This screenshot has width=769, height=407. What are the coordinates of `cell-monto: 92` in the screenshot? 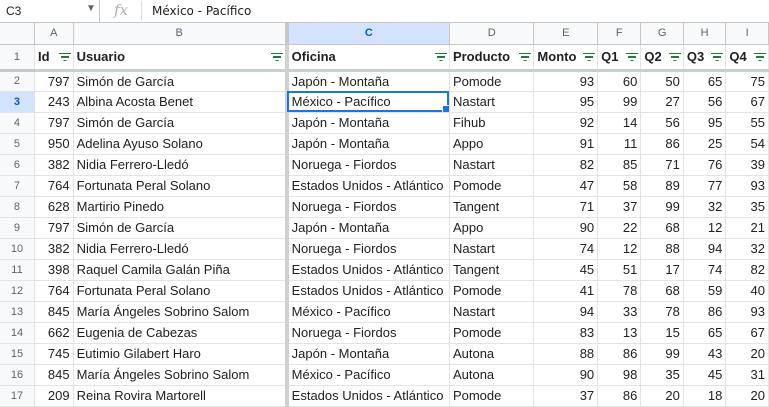 It's located at (566, 123).